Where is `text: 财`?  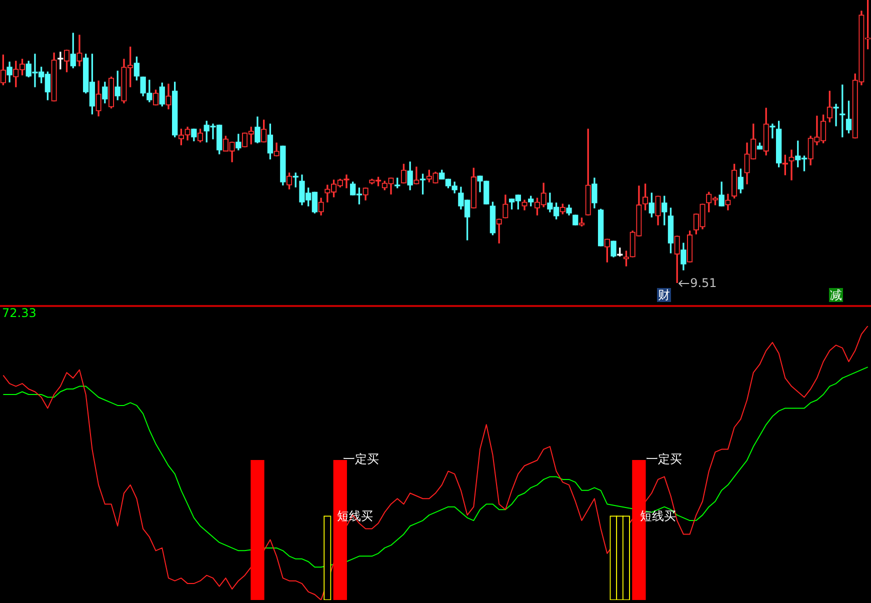
text: 财 is located at coordinates (664, 295).